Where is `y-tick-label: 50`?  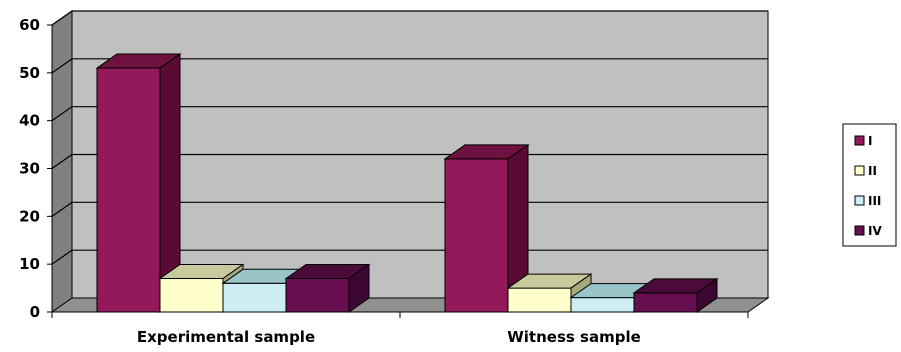 y-tick-label: 50 is located at coordinates (29, 73).